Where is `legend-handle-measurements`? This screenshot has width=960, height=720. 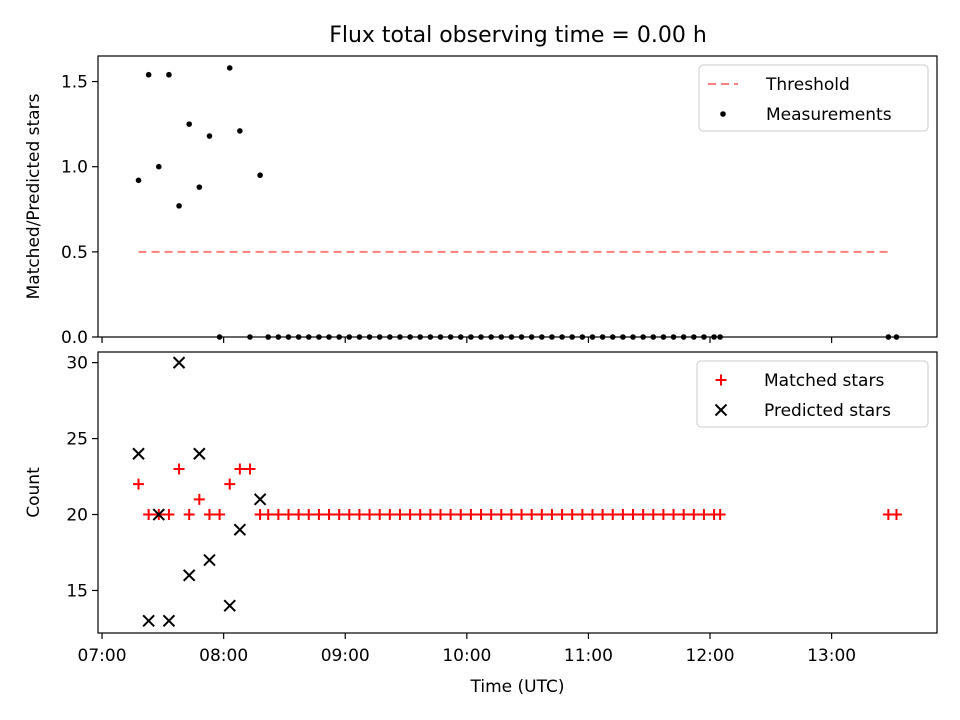
legend-handle-measurements is located at coordinates (723, 114).